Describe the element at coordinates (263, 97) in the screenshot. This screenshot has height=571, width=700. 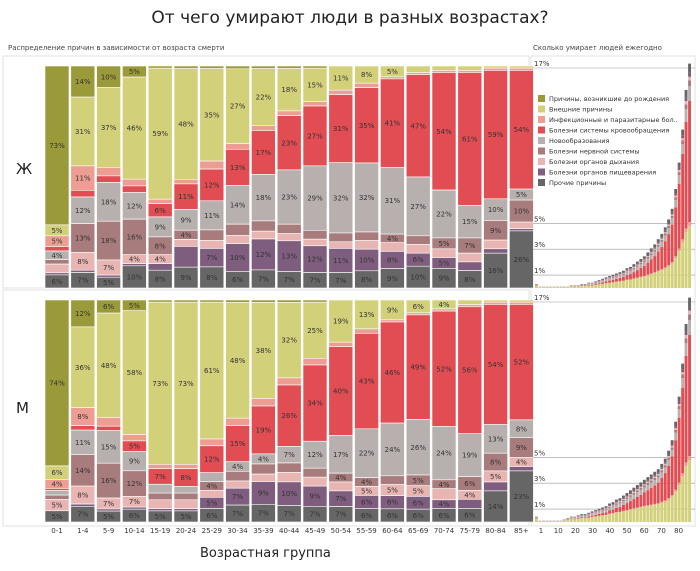
I see `bar-female-35-39-s1` at that location.